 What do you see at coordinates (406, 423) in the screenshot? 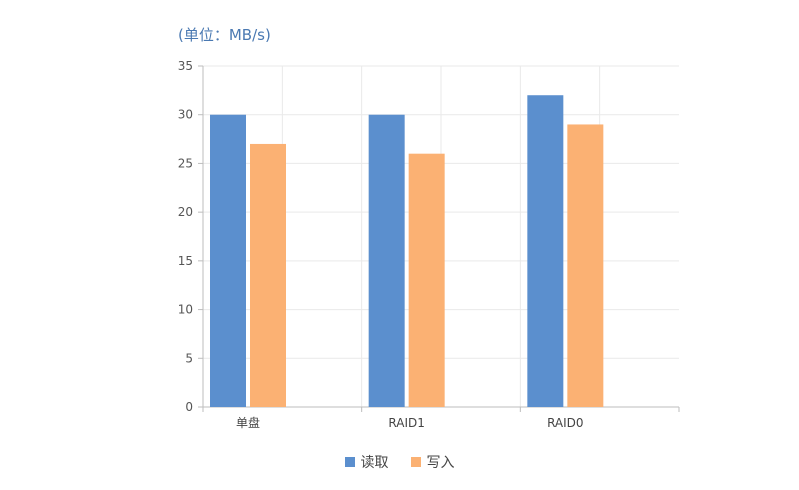
I see `x-tick-label: RAID1` at bounding box center [406, 423].